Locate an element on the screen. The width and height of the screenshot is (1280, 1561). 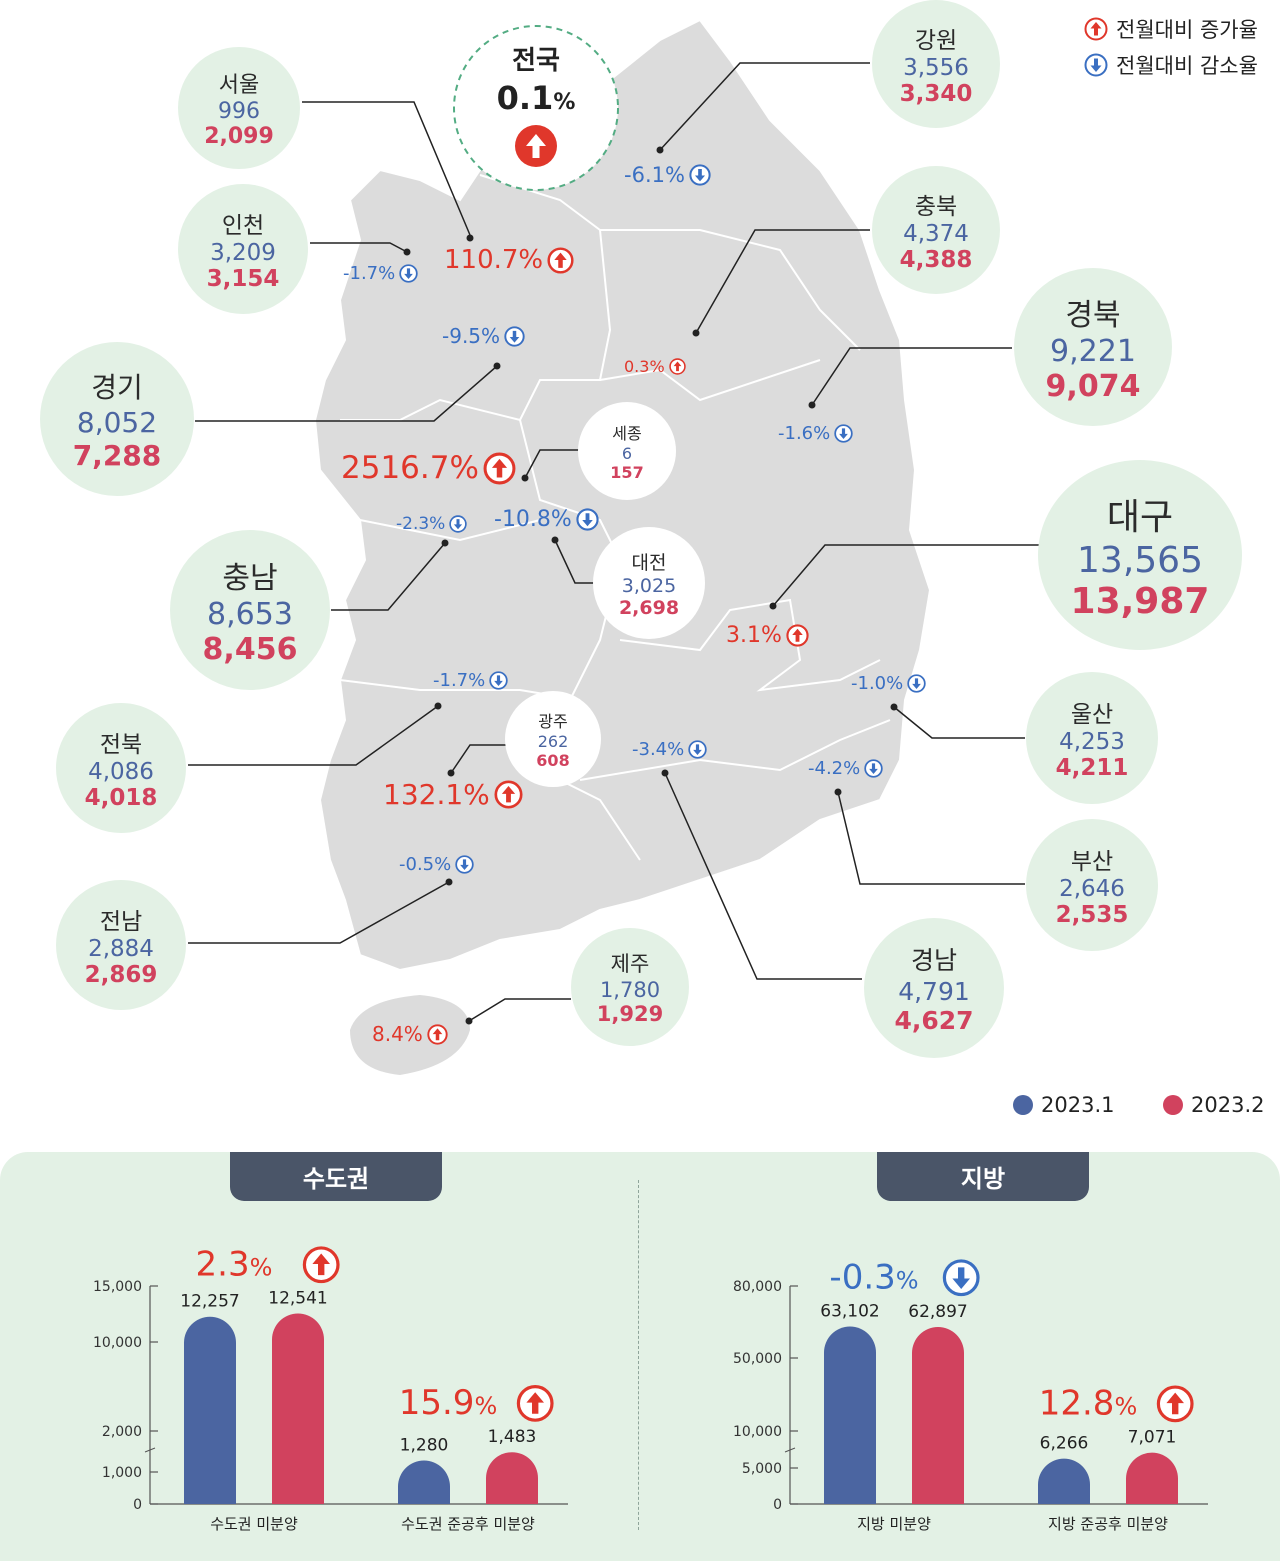
rate-label-ulsan: -1.0% is located at coordinates (888, 683).